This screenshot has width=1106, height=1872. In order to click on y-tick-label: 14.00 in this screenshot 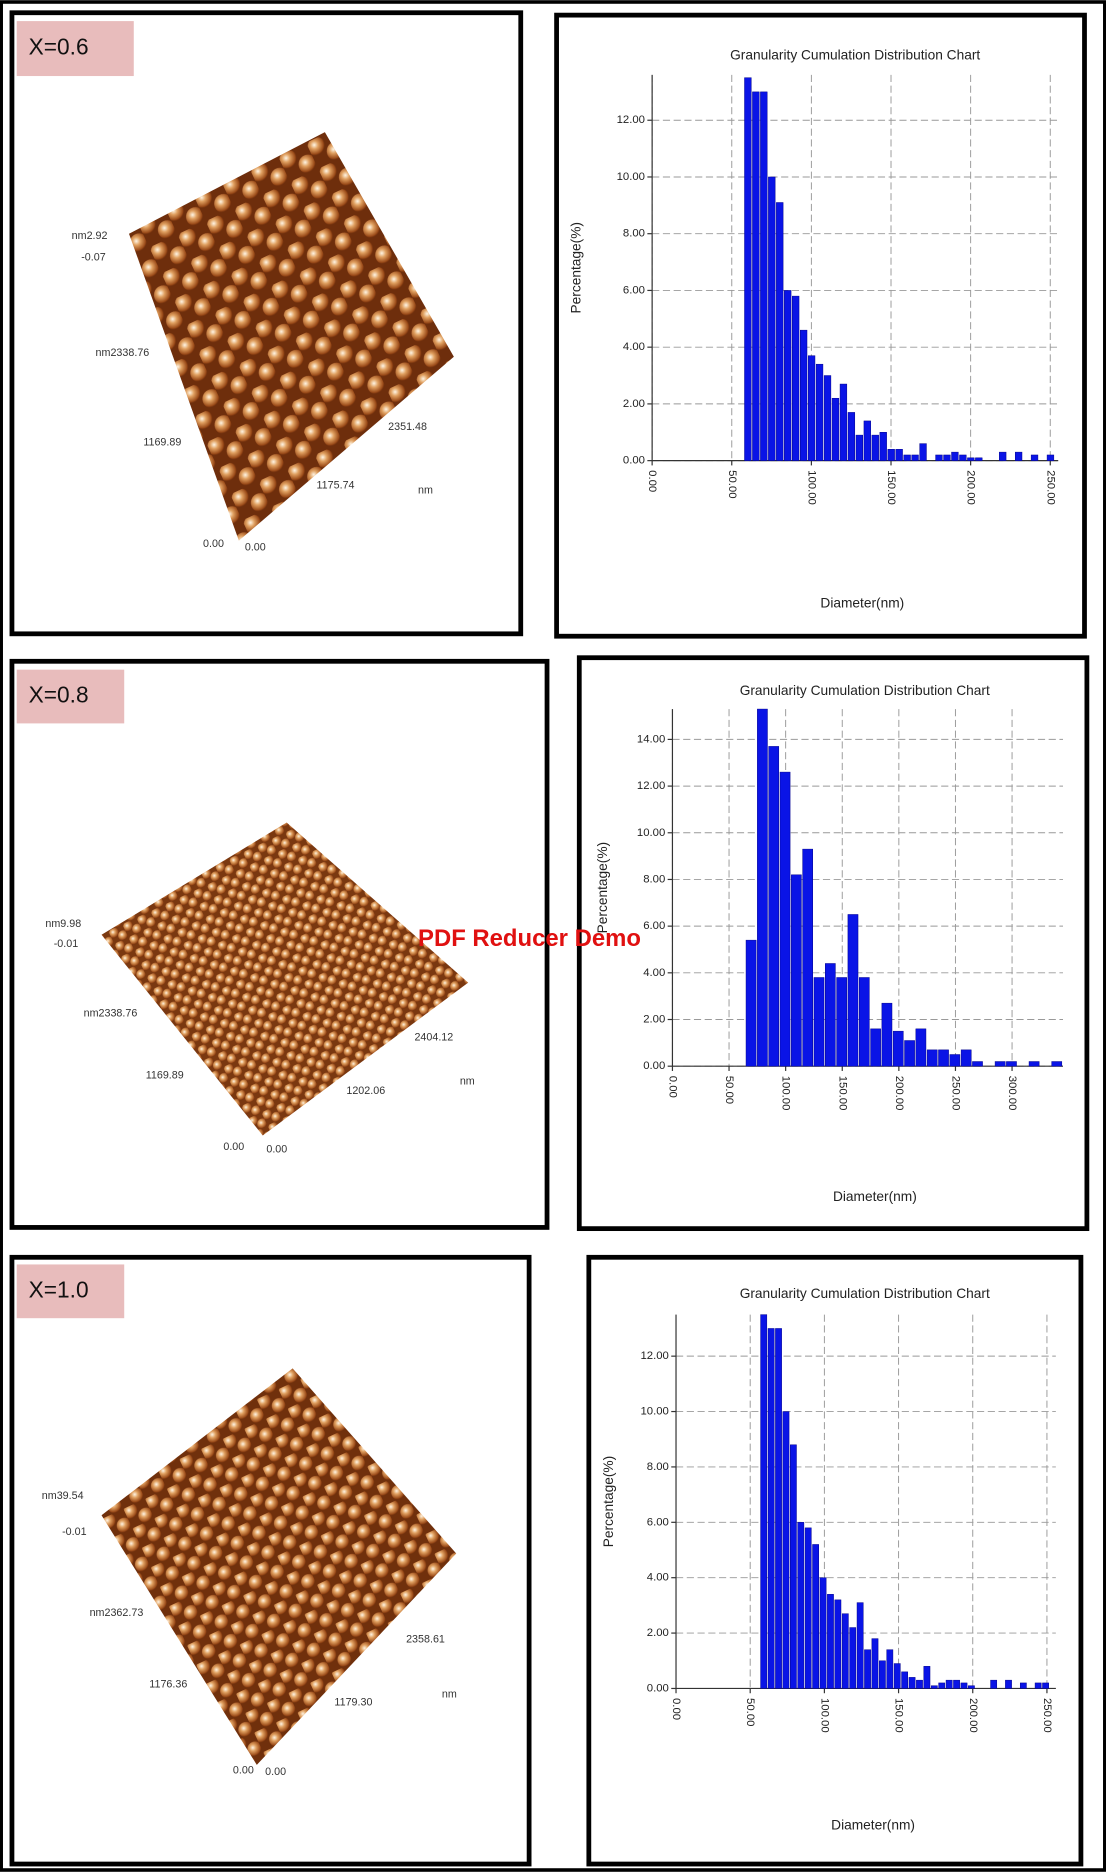, I will do `click(651, 739)`.